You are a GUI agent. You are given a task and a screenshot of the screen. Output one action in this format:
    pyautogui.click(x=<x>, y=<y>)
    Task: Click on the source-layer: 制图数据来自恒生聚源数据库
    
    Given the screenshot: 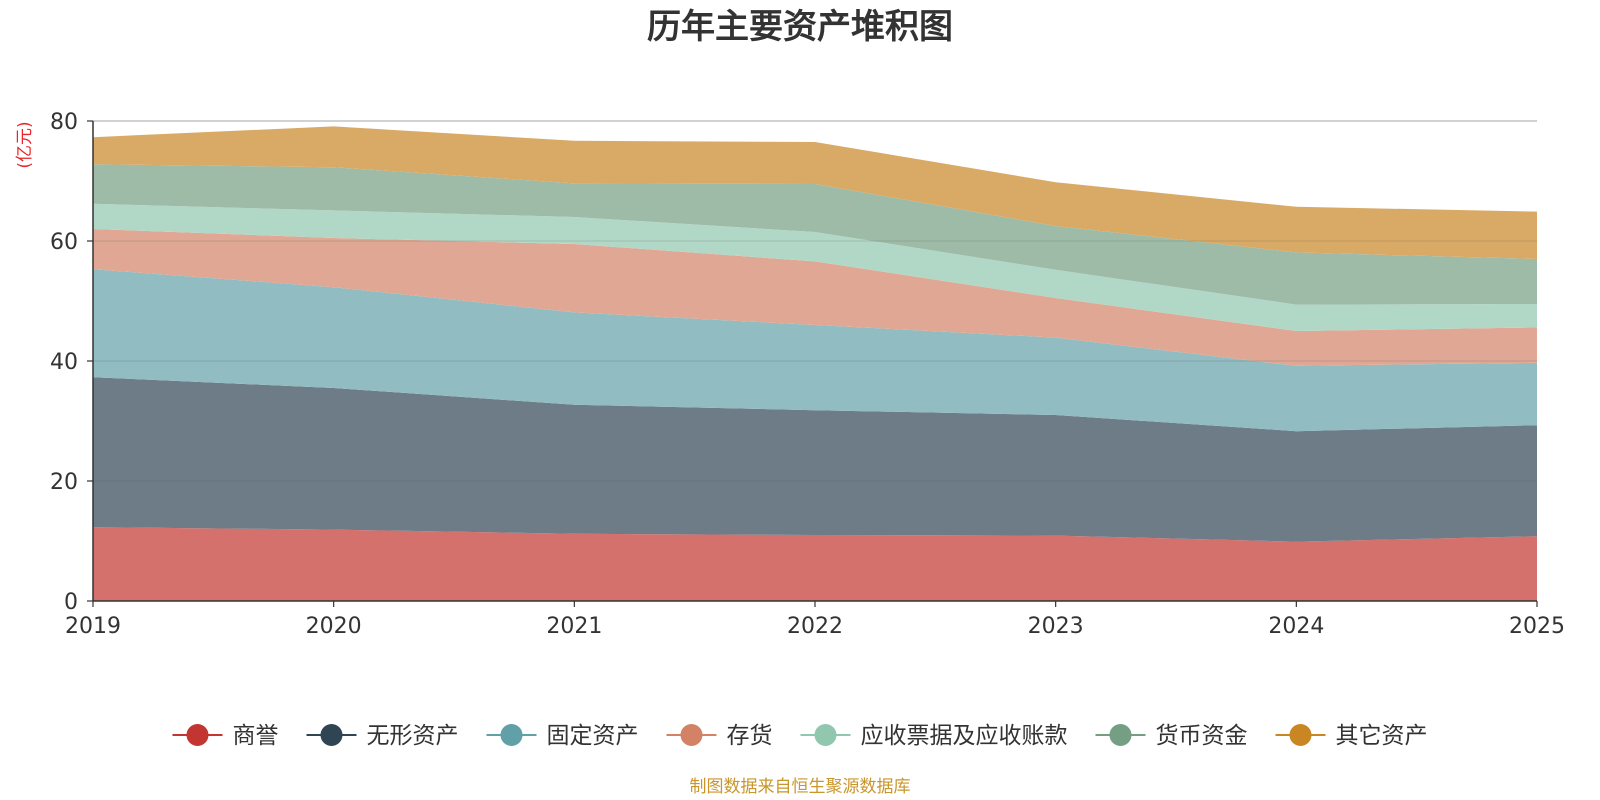 What is the action you would take?
    pyautogui.click(x=800, y=787)
    